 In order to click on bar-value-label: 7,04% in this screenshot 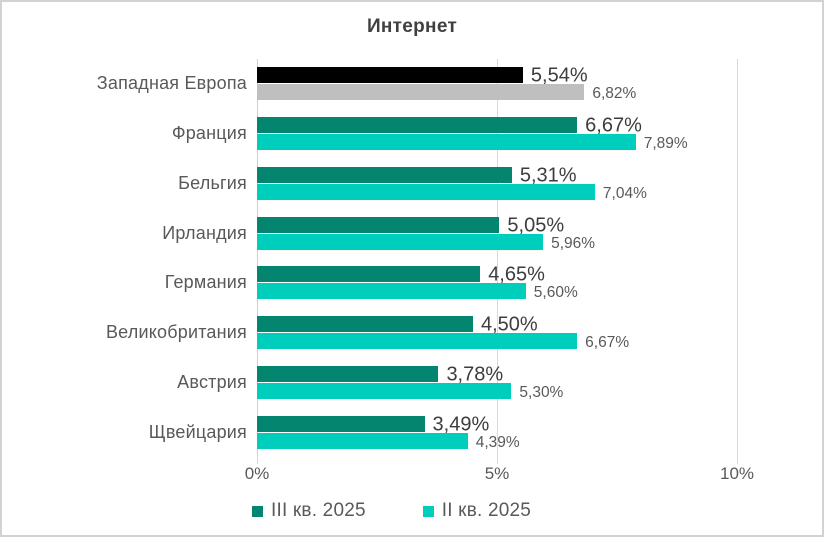, I will do `click(624, 194)`.